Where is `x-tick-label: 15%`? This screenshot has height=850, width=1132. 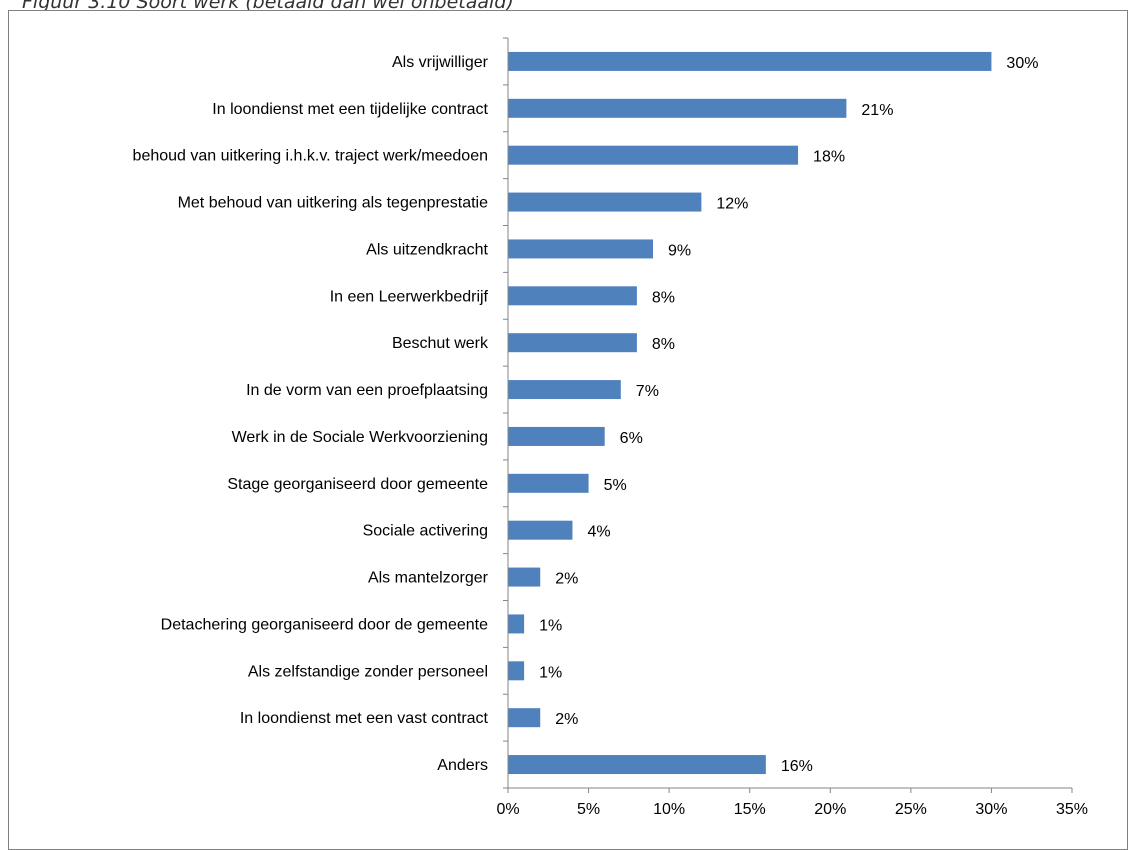
x-tick-label: 15% is located at coordinates (750, 809).